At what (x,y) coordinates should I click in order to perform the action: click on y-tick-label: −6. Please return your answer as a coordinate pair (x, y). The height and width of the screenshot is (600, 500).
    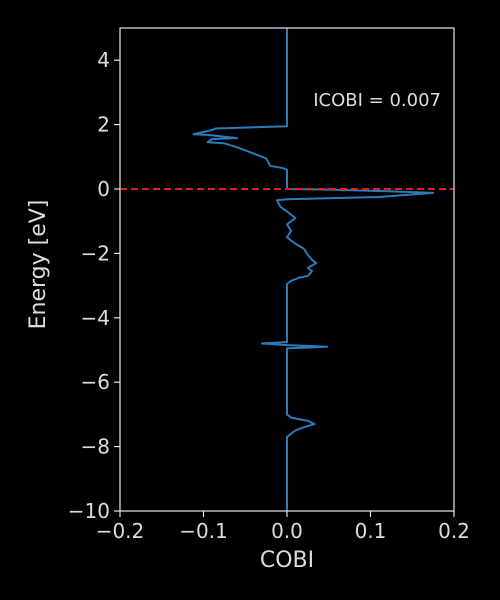
    Looking at the image, I should click on (95, 382).